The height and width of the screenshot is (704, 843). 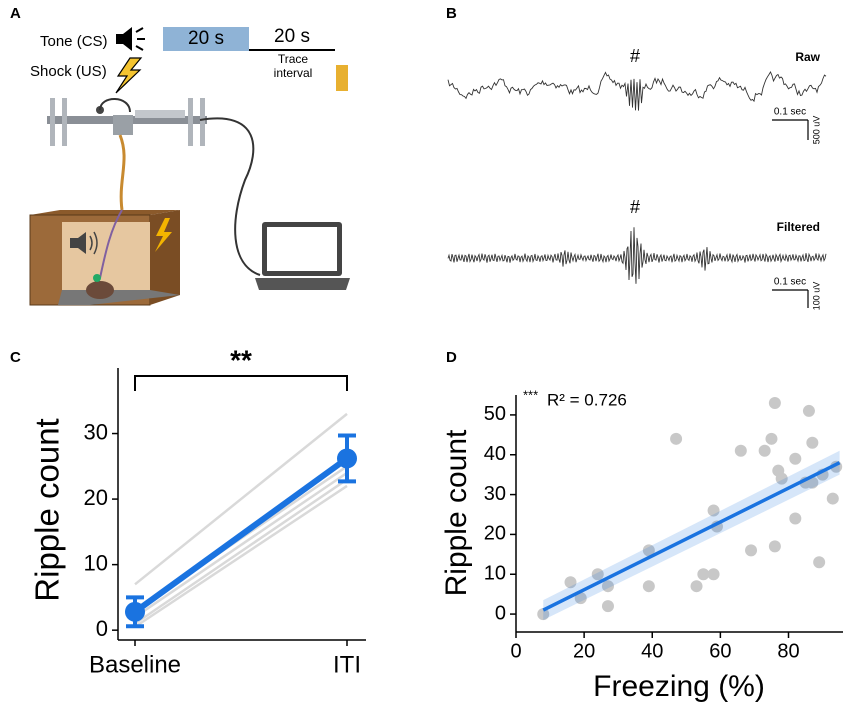 I want to click on x-axis-label: Freezing (%), so click(x=679, y=686).